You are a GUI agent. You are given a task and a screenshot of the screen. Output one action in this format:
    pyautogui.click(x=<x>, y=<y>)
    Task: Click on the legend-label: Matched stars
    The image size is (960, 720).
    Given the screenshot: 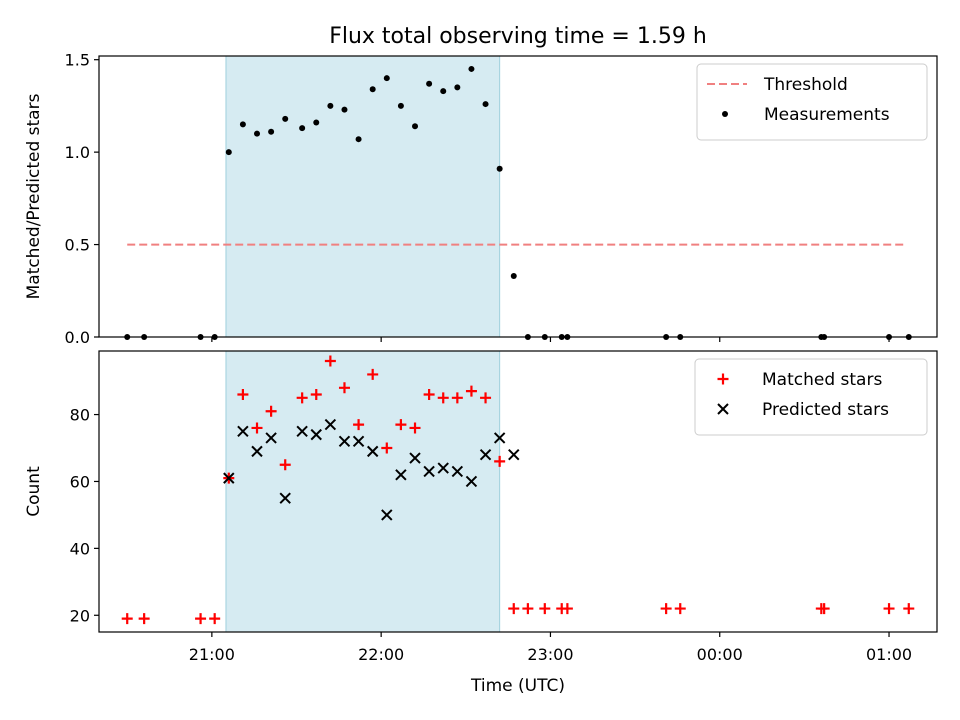 What is the action you would take?
    pyautogui.click(x=822, y=380)
    